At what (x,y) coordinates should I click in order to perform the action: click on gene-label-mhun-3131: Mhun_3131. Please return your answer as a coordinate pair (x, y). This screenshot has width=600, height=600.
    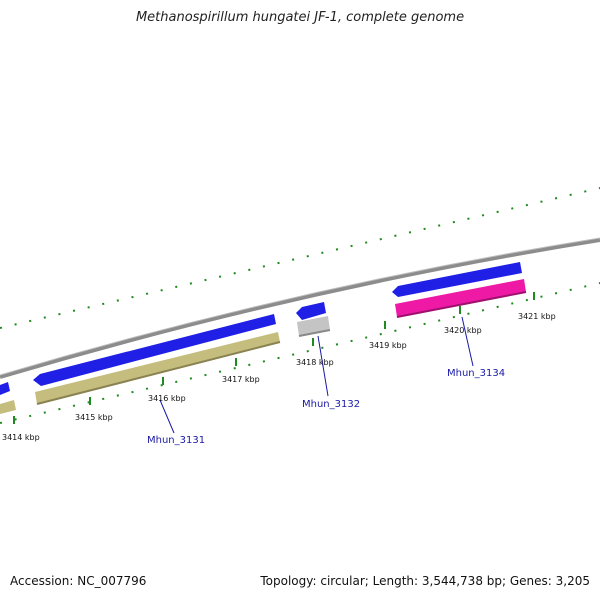
    Looking at the image, I should click on (176, 440).